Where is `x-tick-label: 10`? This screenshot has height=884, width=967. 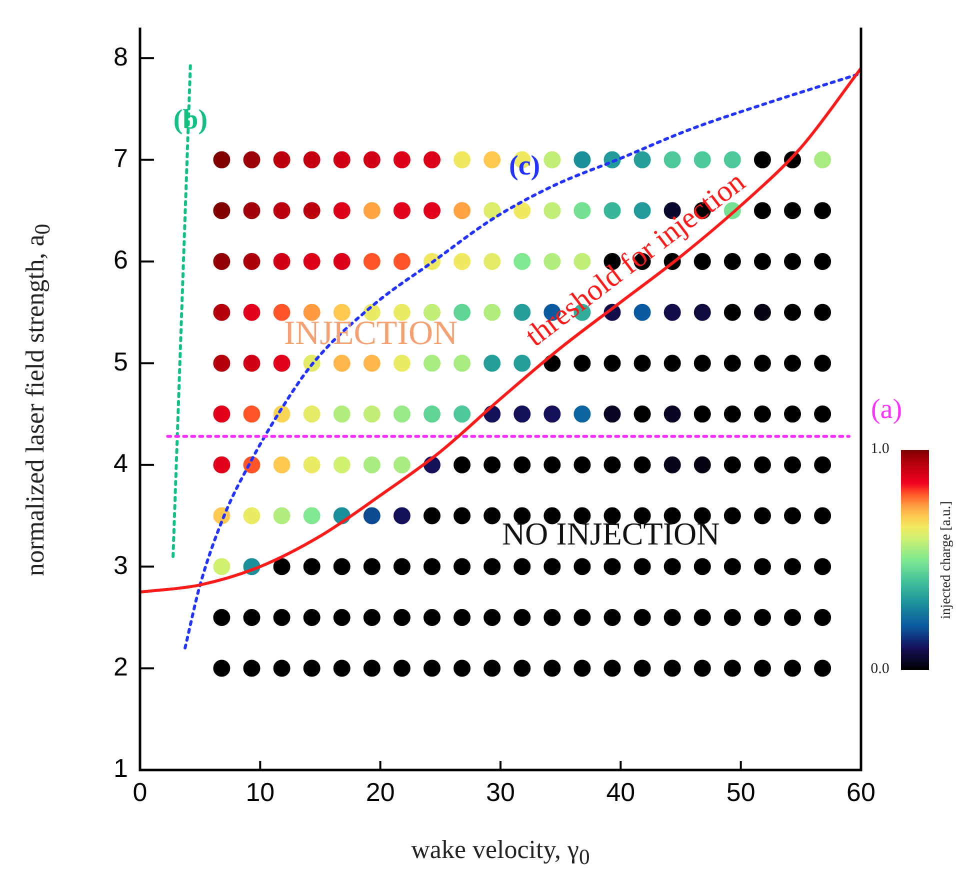 x-tick-label: 10 is located at coordinates (260, 791).